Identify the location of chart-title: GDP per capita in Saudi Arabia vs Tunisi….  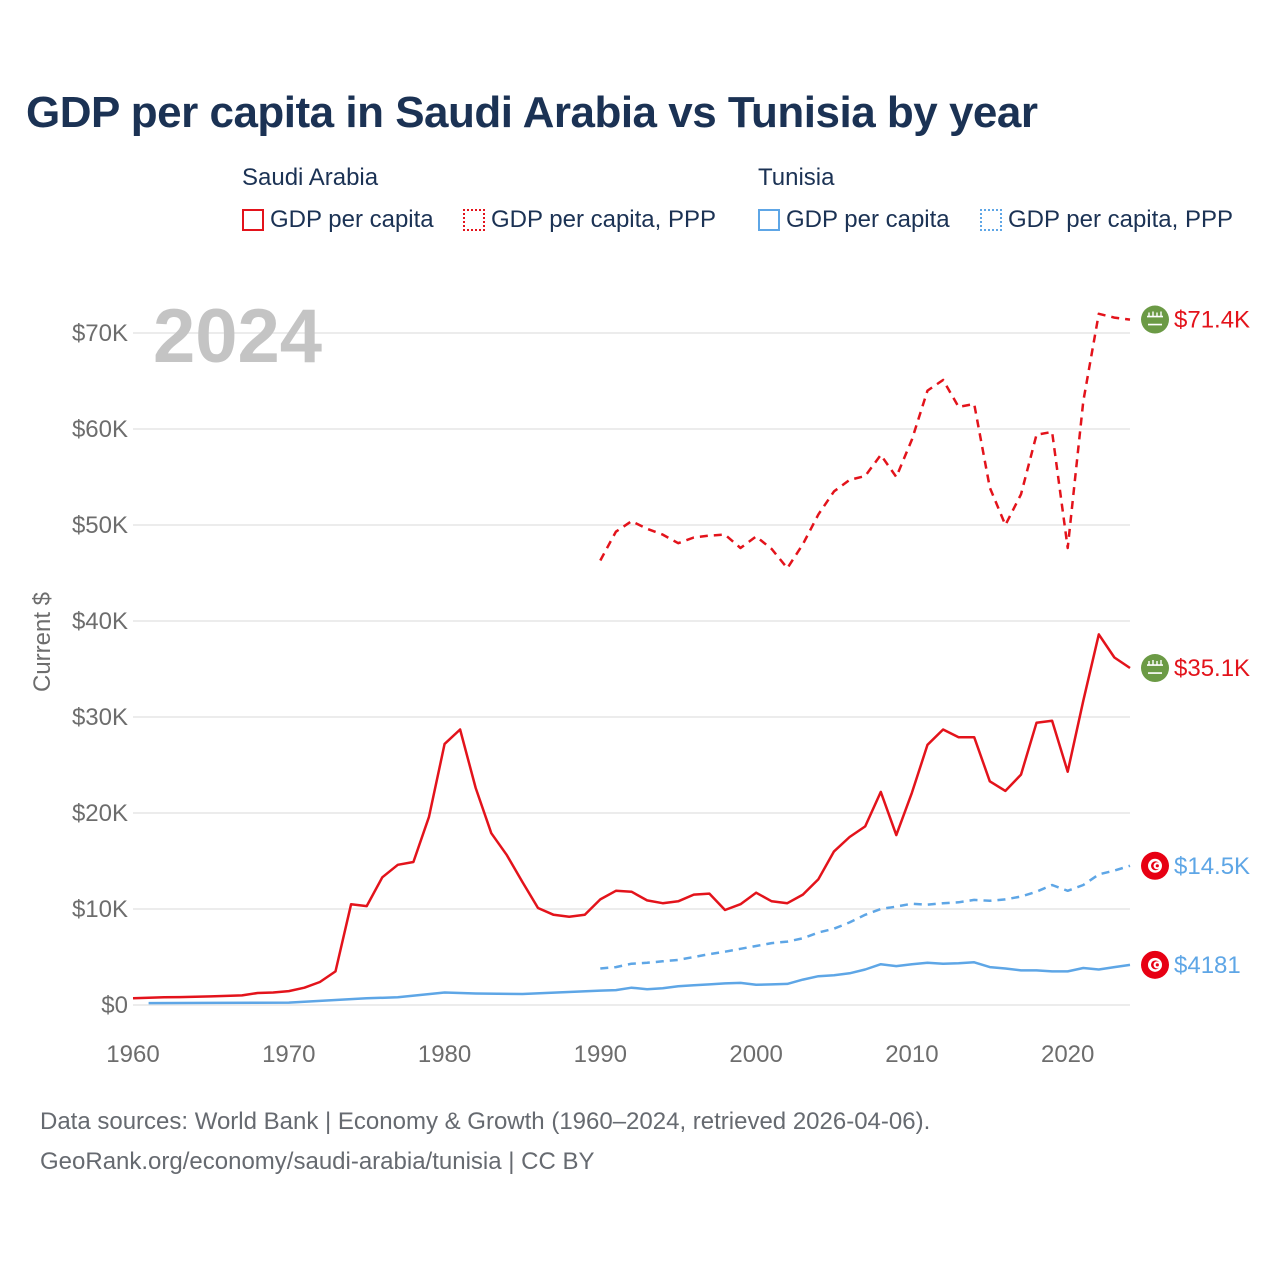
(532, 112).